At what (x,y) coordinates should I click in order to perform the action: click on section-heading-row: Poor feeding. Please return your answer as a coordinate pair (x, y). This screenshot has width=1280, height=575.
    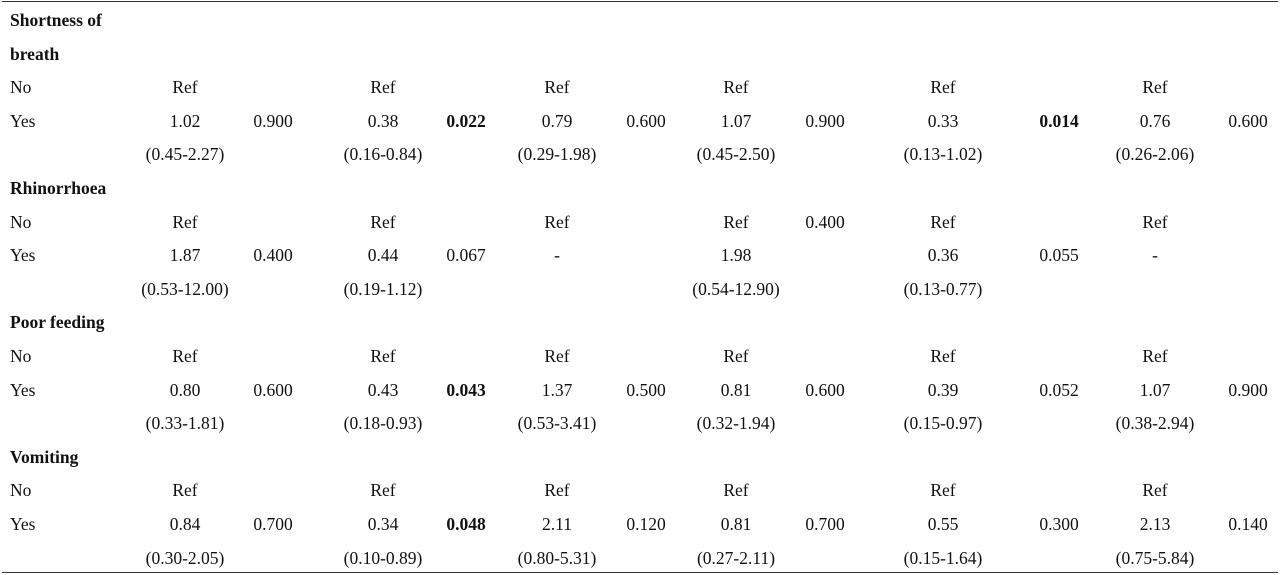
    Looking at the image, I should click on (640, 322).